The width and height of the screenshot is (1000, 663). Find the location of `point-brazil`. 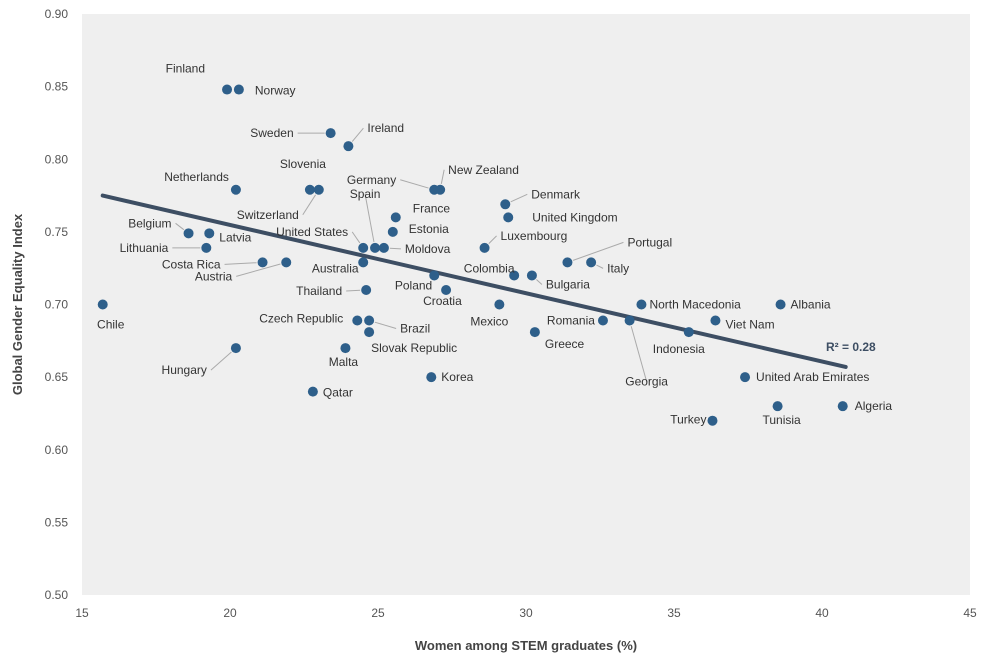

point-brazil is located at coordinates (369, 320).